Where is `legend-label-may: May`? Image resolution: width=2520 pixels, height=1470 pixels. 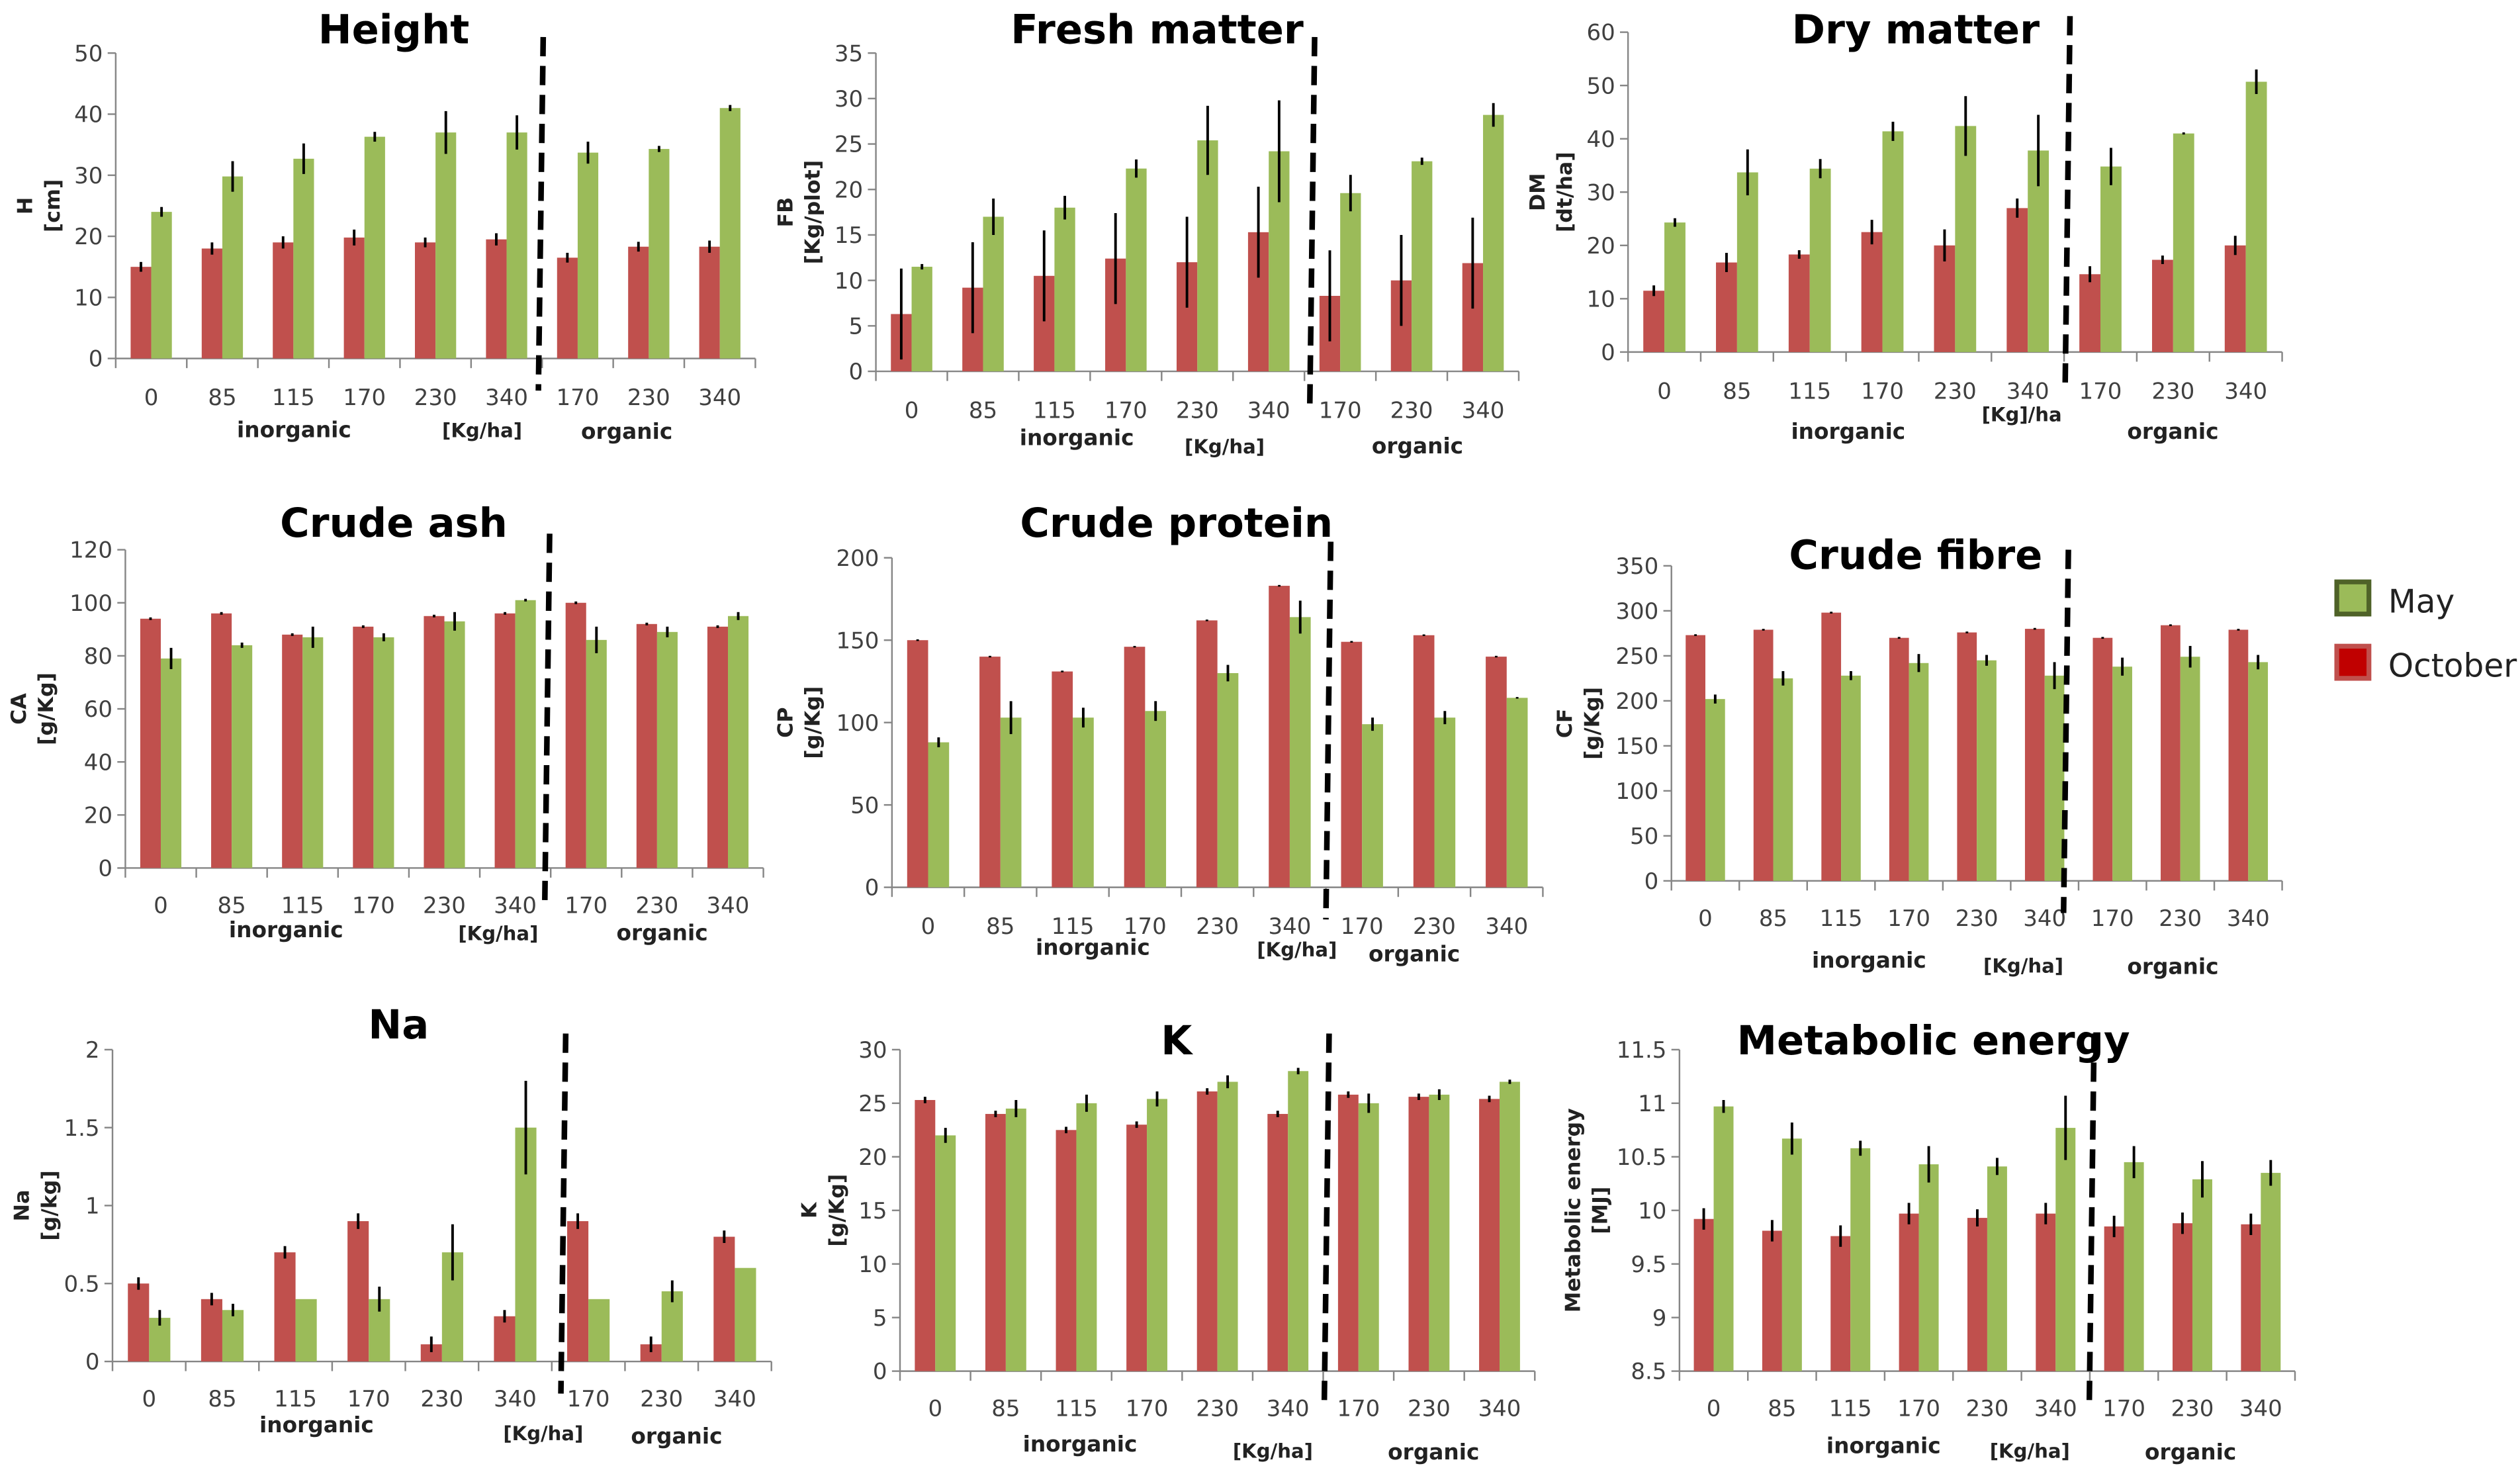
legend-label-may: May is located at coordinates (2421, 602).